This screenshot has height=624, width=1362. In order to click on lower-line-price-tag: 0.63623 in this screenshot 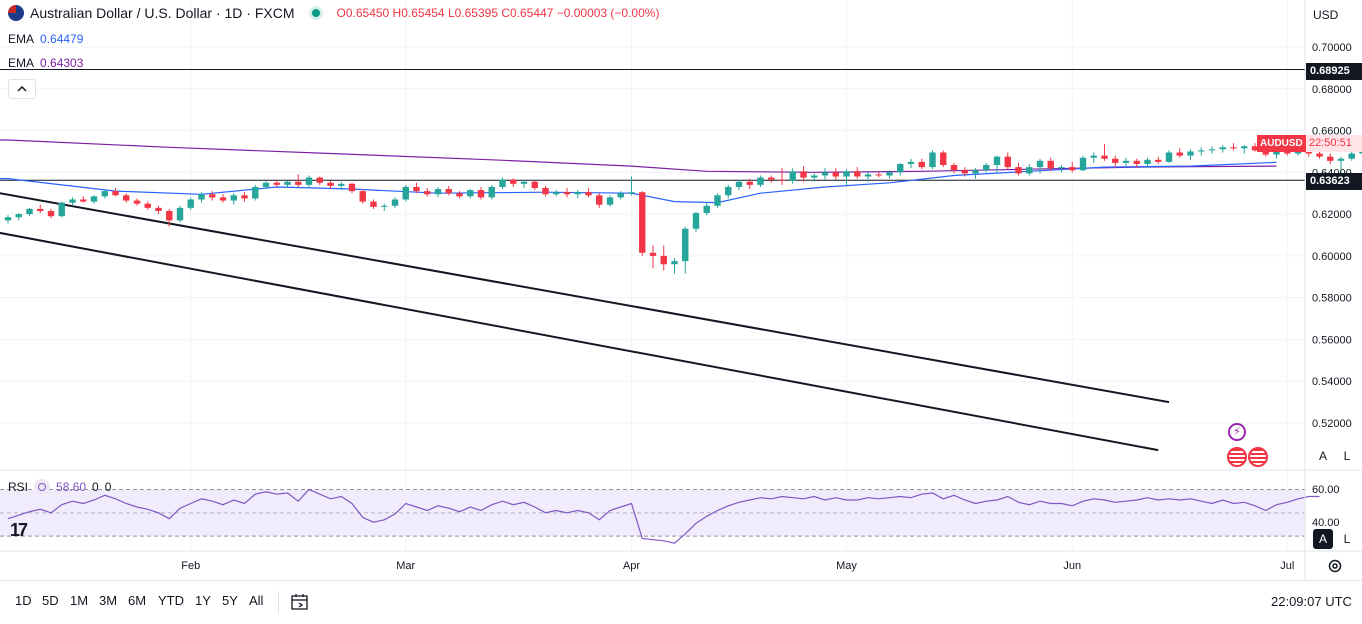, I will do `click(1334, 181)`.